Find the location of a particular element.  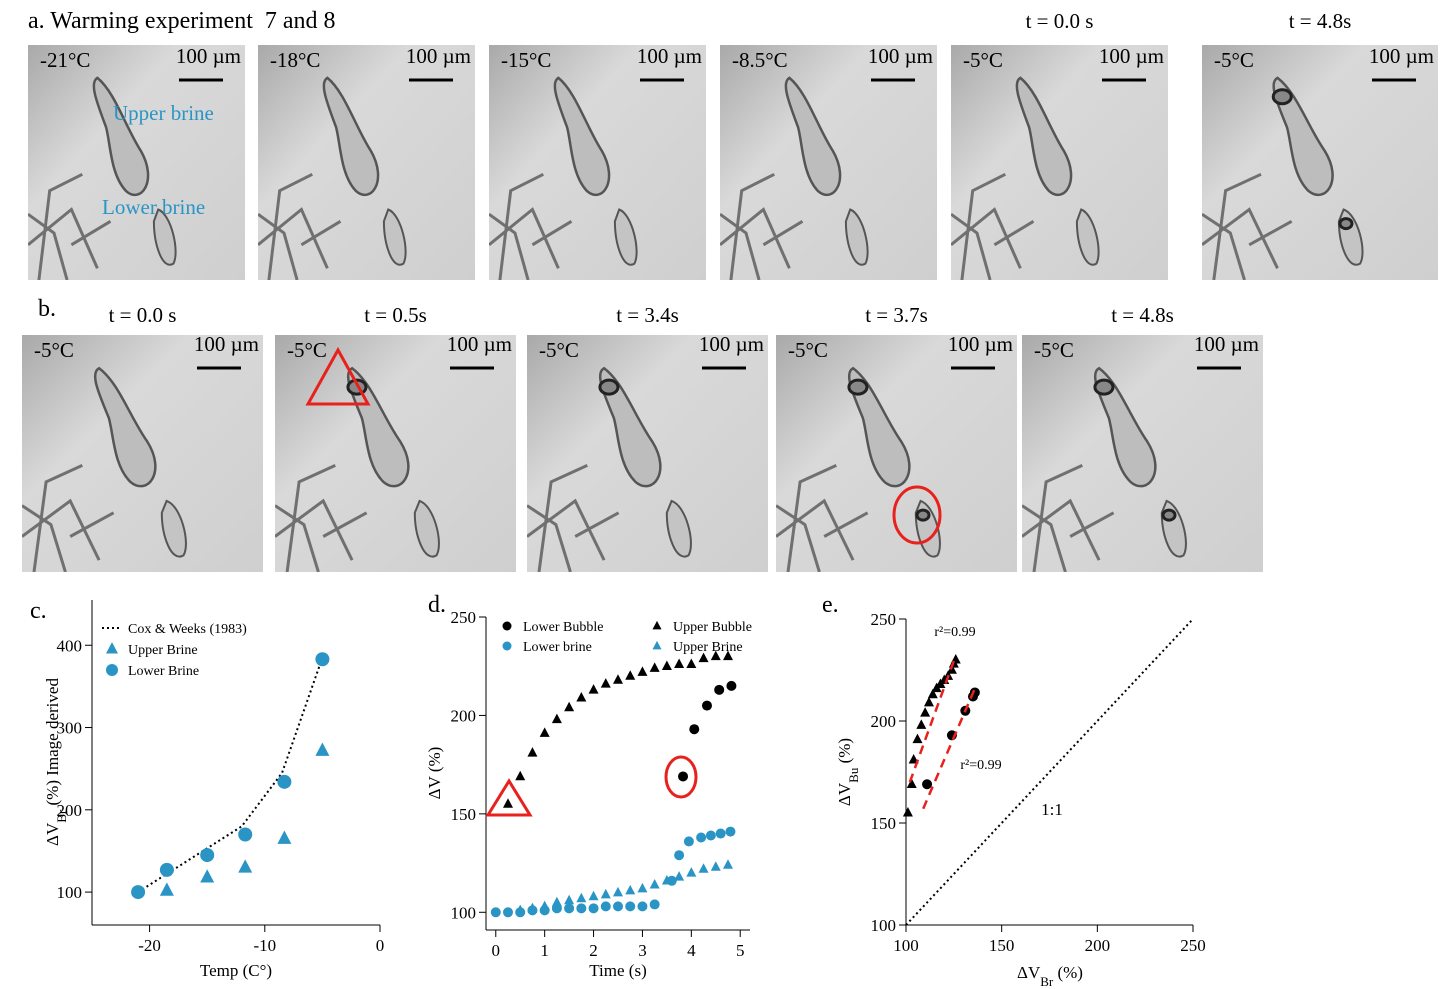

x-tick-label: 3 is located at coordinates (642, 950).